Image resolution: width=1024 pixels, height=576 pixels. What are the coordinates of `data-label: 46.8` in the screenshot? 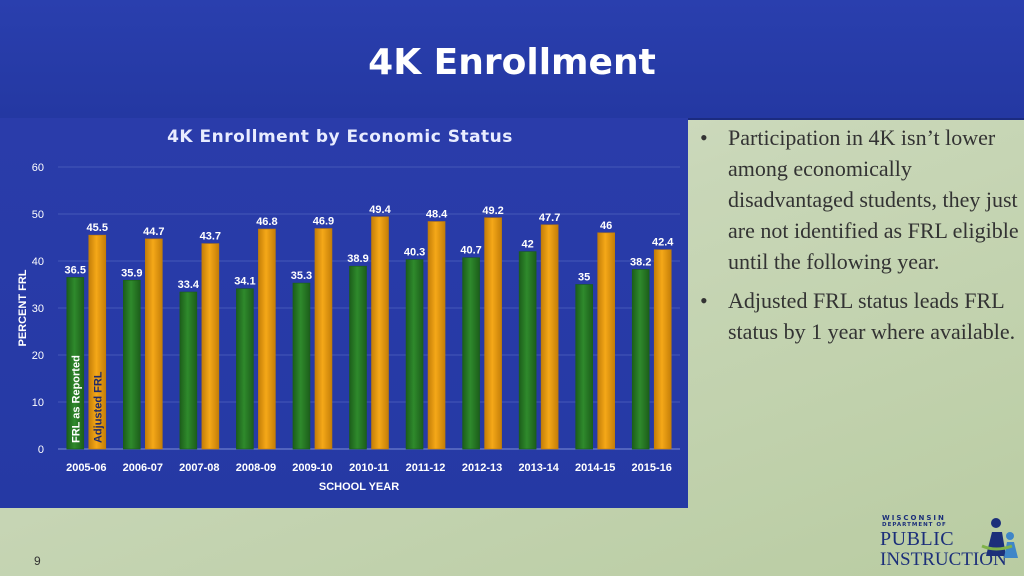 It's located at (266, 222).